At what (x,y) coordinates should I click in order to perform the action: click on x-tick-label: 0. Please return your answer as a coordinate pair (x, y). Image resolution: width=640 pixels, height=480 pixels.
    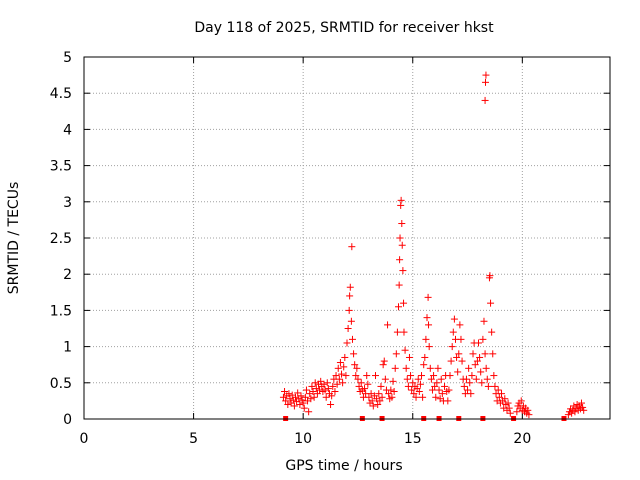
    Looking at the image, I should click on (84, 439).